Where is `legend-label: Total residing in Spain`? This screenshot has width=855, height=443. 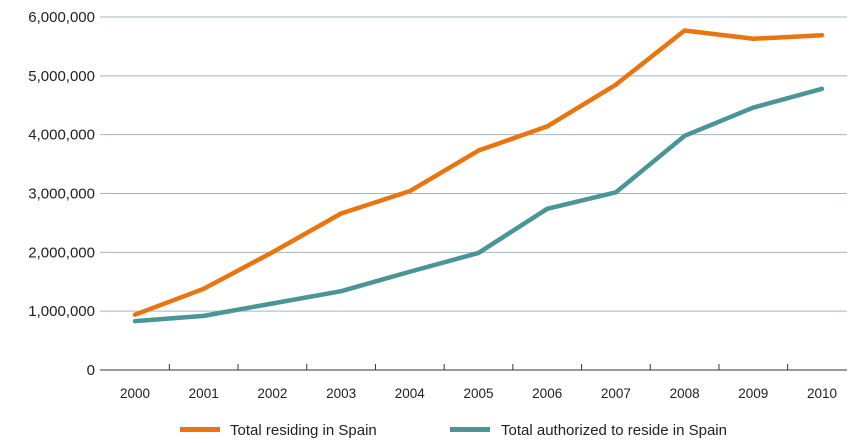
legend-label: Total residing in Spain is located at coordinates (303, 430).